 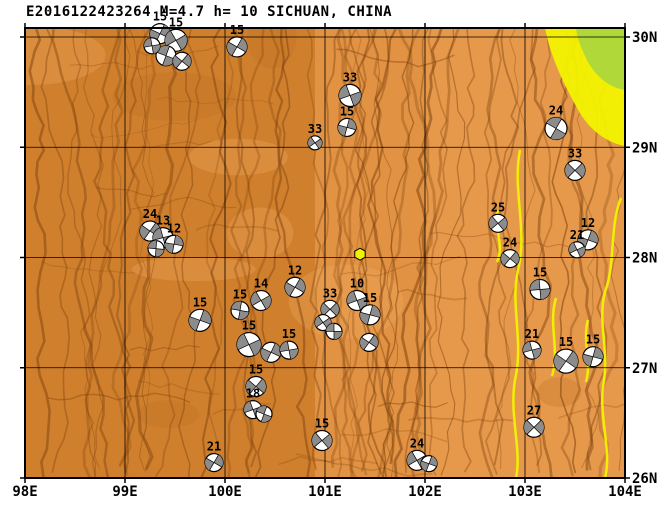 I want to click on lon-tick-label: 103E, so click(x=525, y=492).